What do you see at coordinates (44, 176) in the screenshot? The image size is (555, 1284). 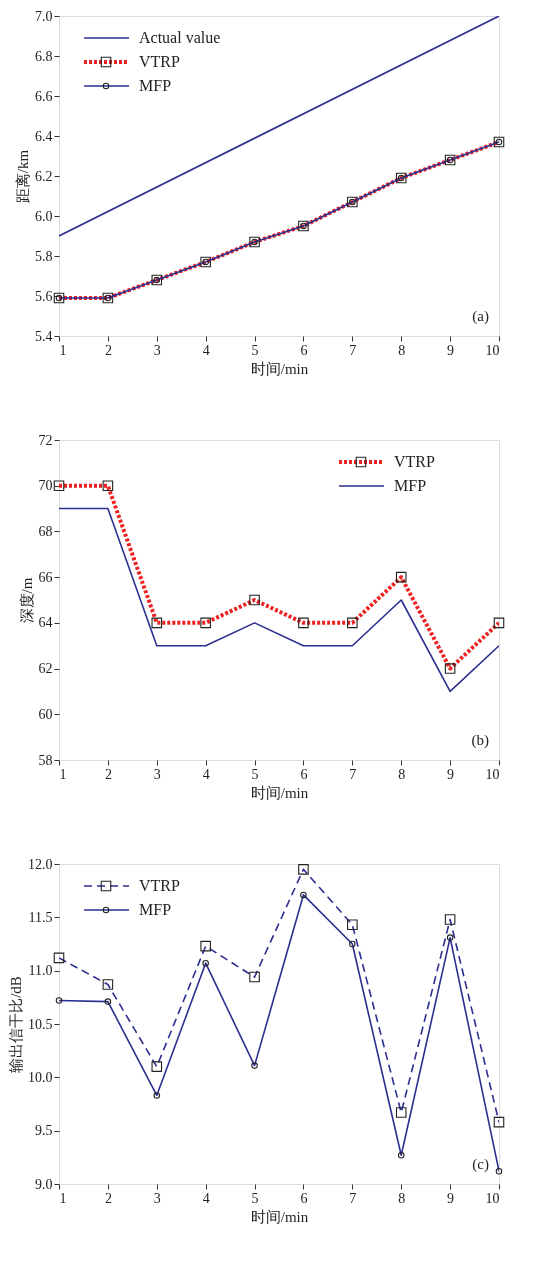 I see `y-tick-label: 6.2` at bounding box center [44, 176].